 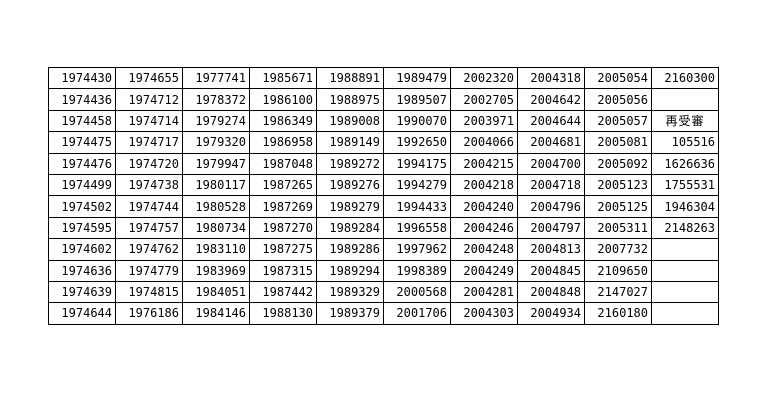 I want to click on table-cell: 2005125, so click(x=618, y=206).